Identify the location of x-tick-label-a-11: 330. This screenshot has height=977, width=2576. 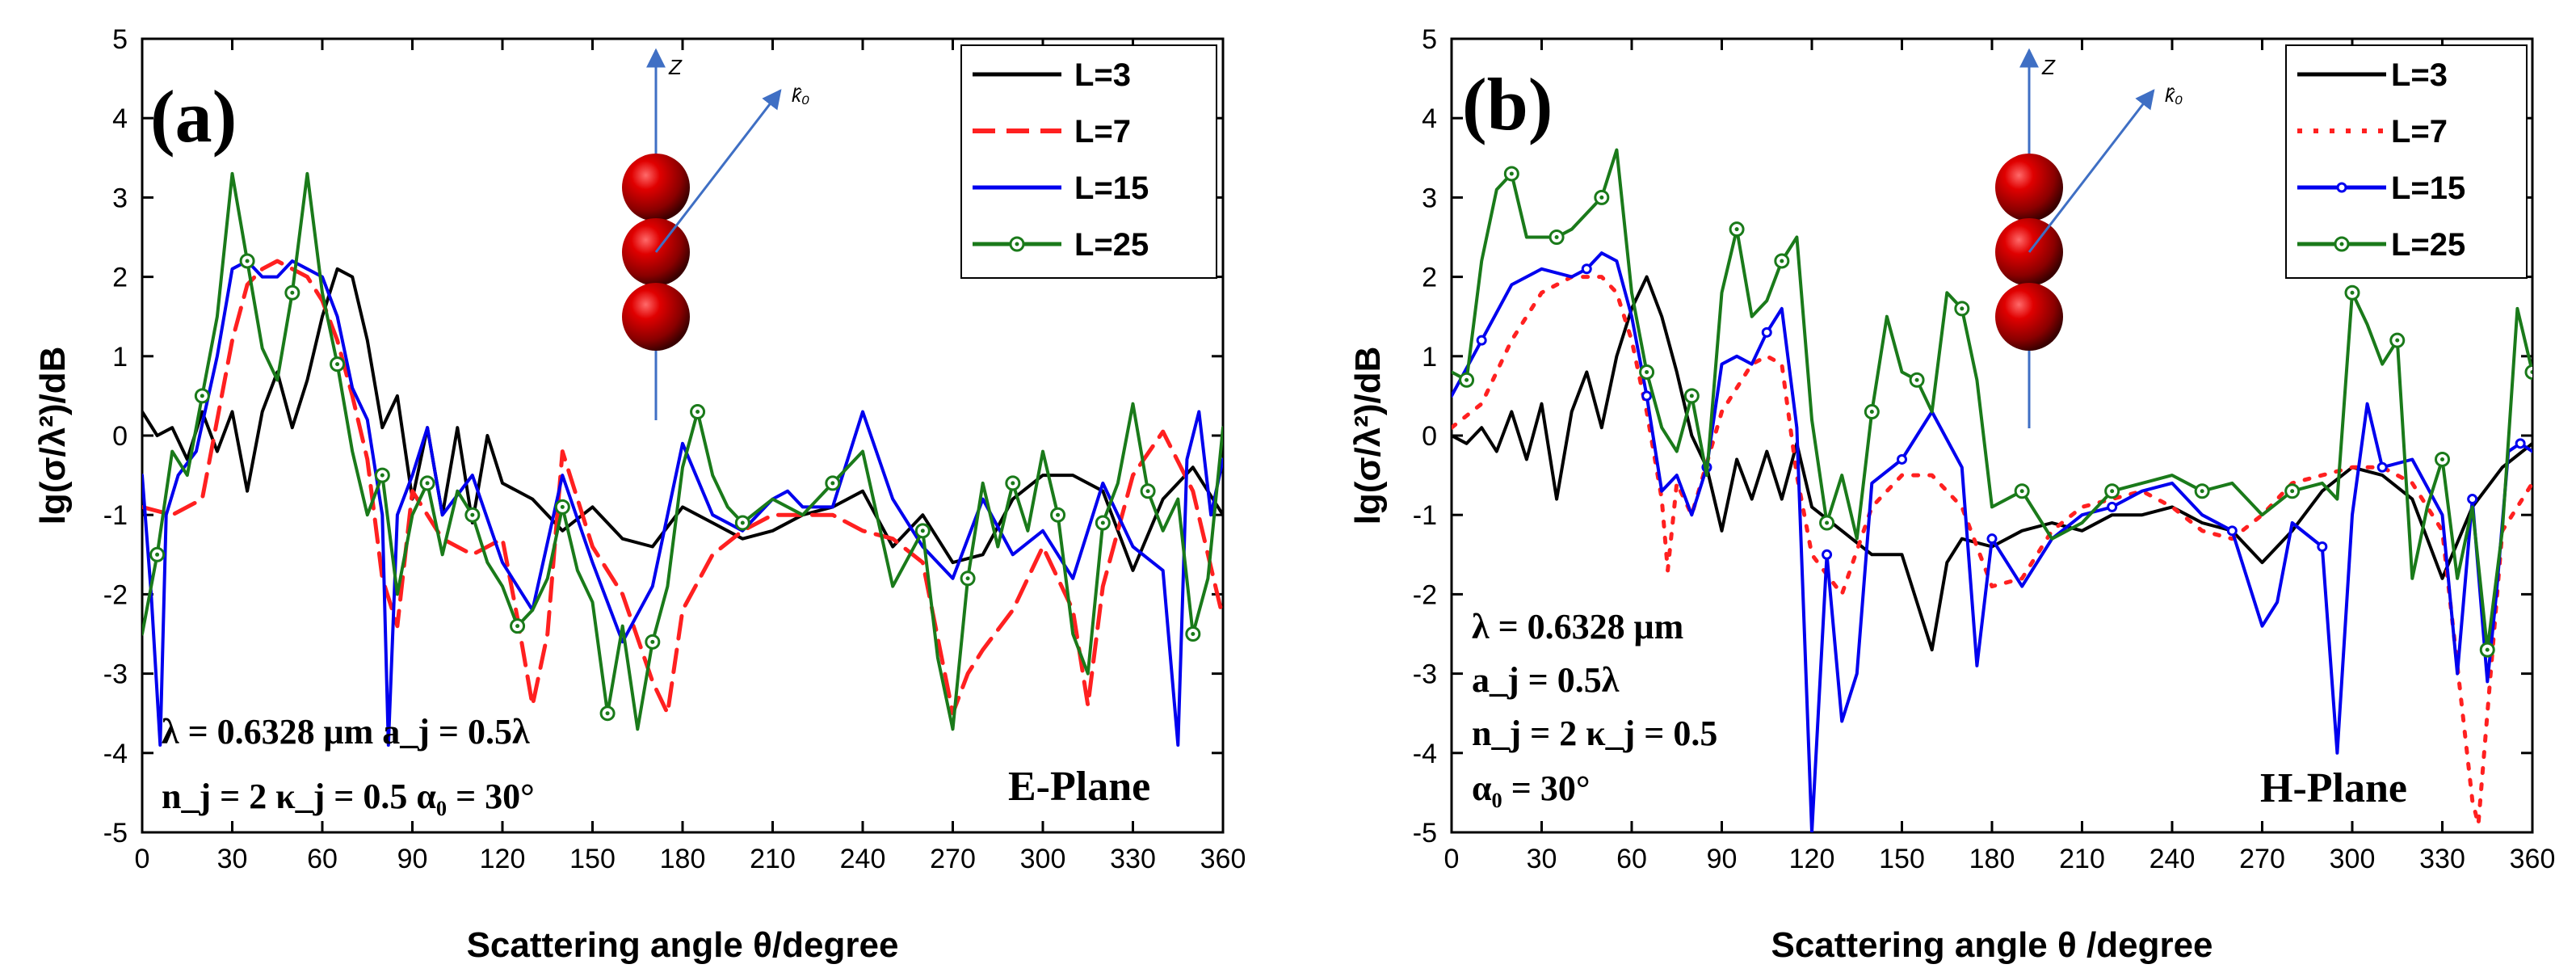
(1133, 859).